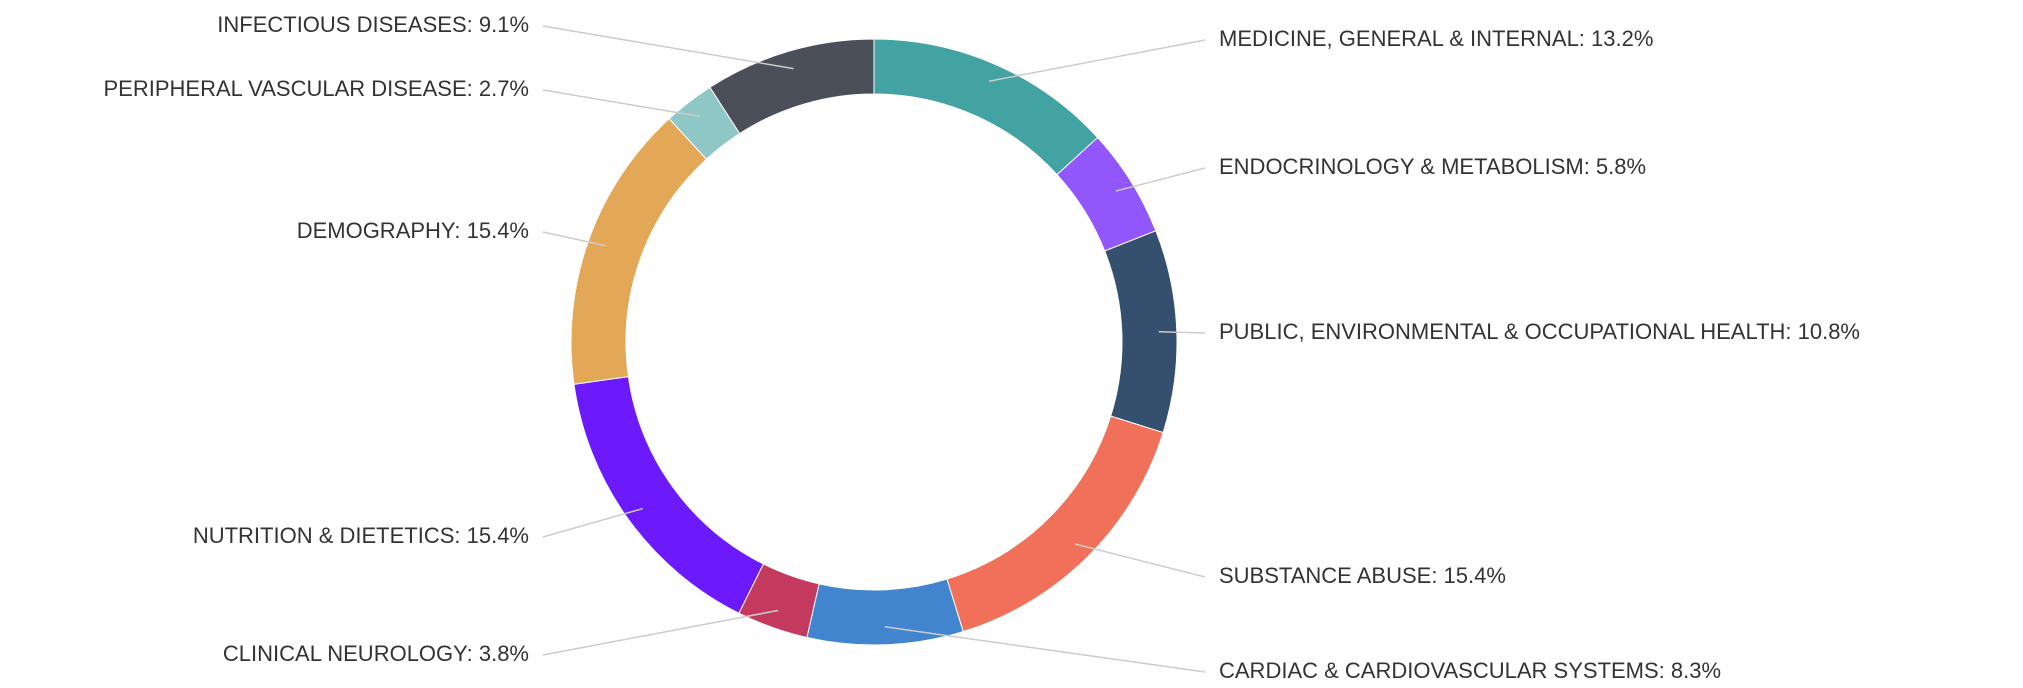 The width and height of the screenshot is (2023, 688). Describe the element at coordinates (1362, 575) in the screenshot. I see `data-label: SUBSTANCE ABUSE: 15.4%` at that location.